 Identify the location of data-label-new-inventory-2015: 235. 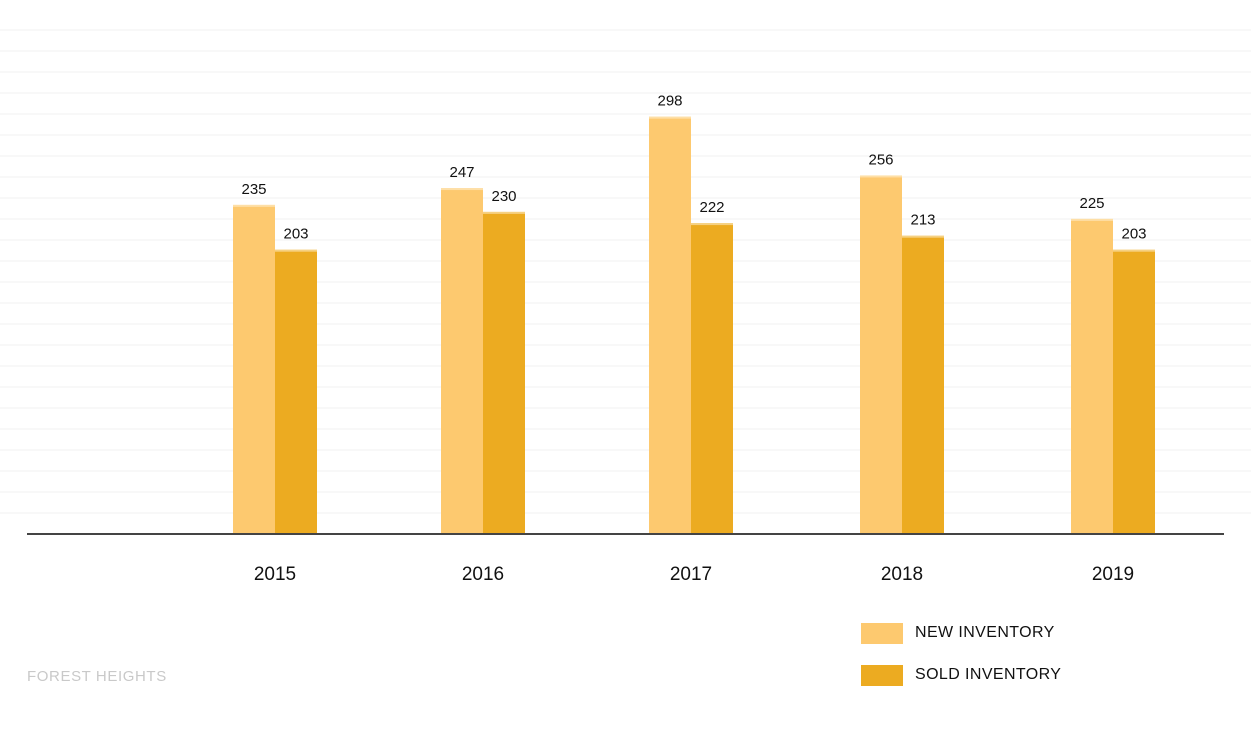
(253, 189).